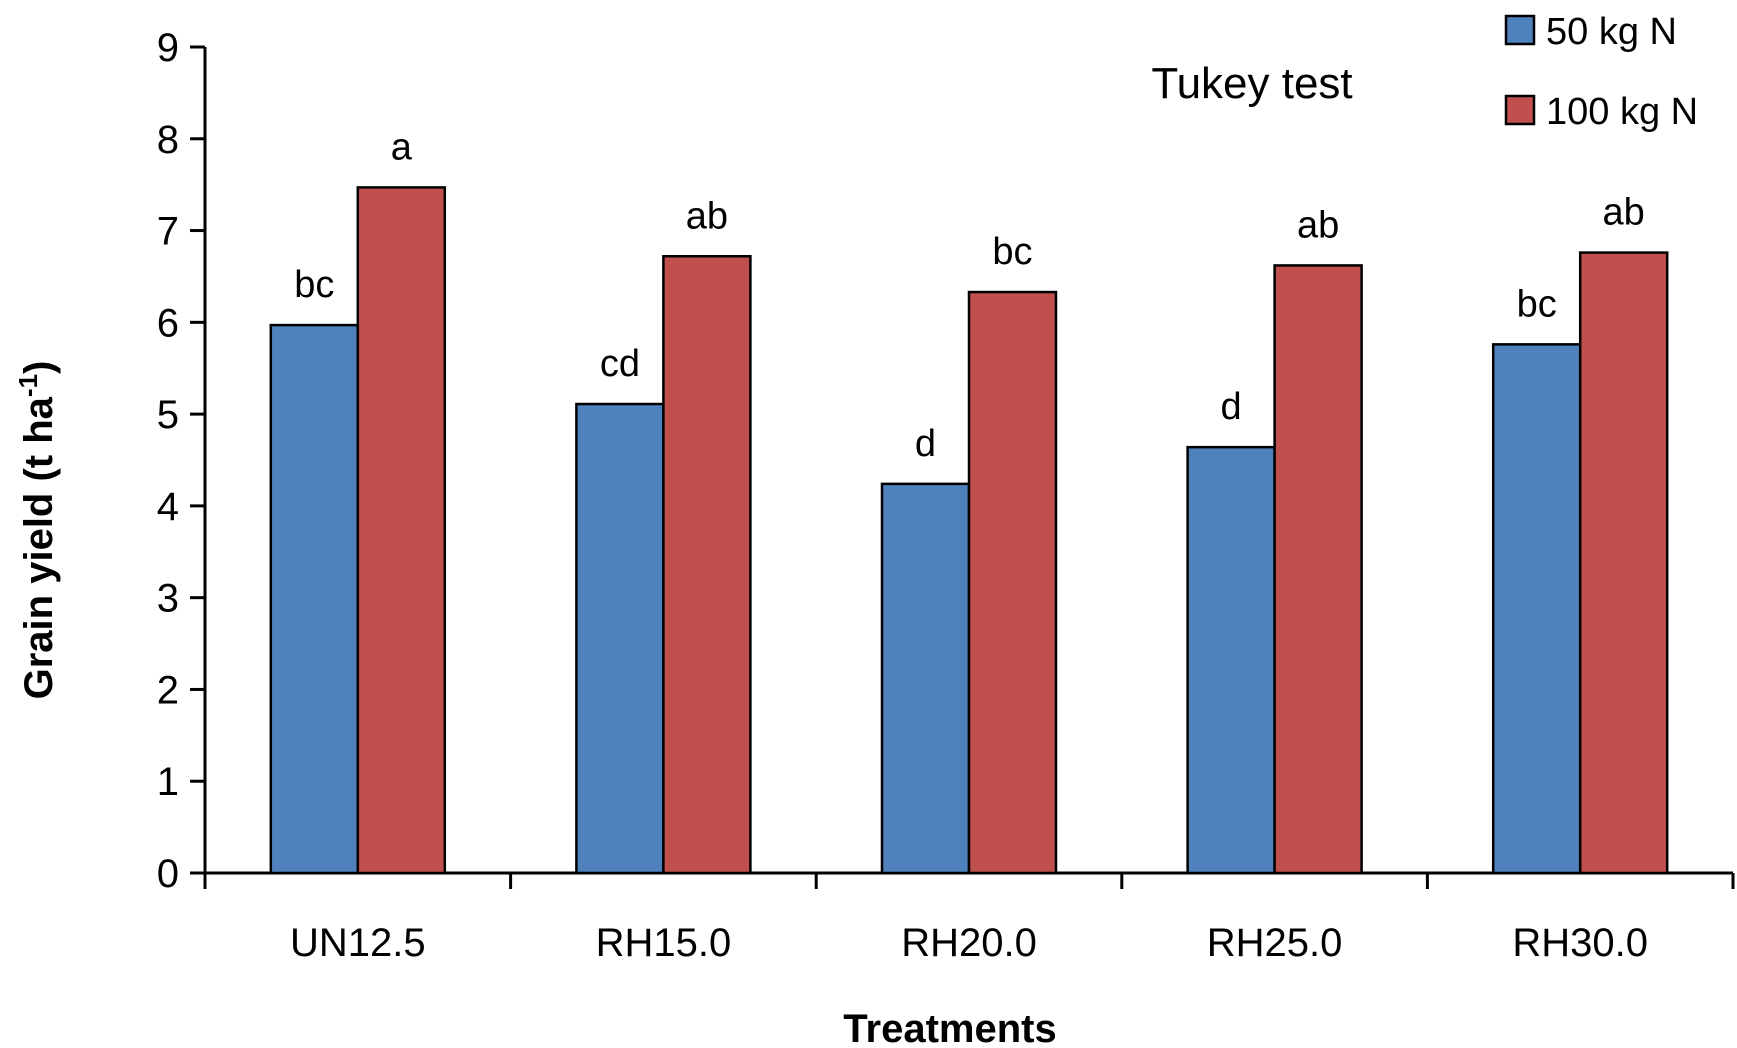 This screenshot has height=1048, width=1737. I want to click on x-category-label: RH15.0, so click(664, 943).